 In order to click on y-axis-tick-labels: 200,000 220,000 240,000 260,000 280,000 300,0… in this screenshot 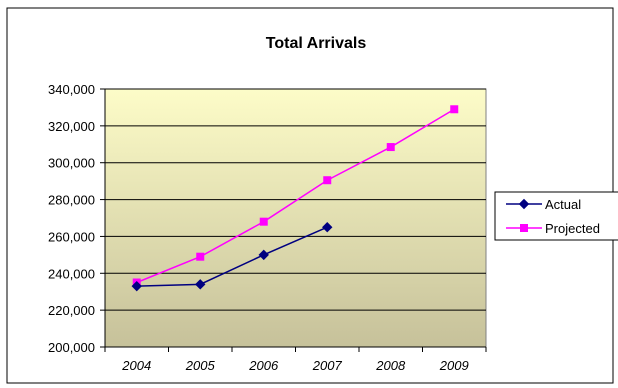, I will do `click(71, 218)`.